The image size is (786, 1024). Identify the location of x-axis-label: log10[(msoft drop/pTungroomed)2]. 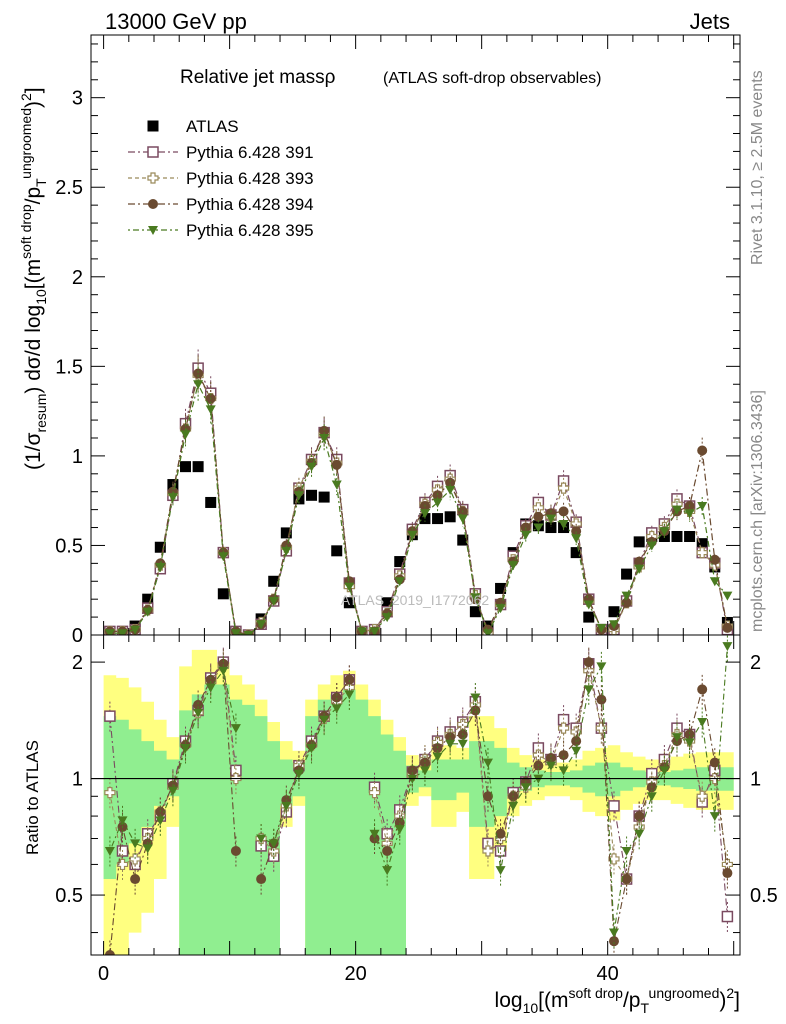
(617, 1000).